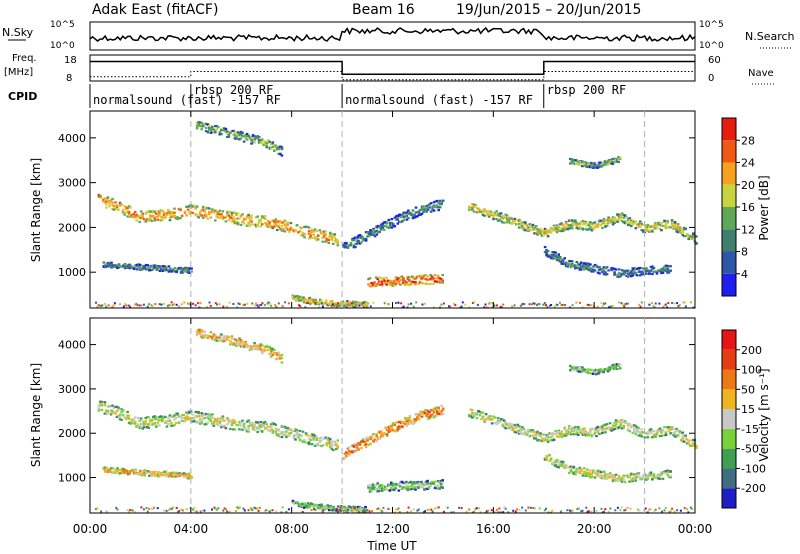  Describe the element at coordinates (729, 173) in the screenshot. I see `colorbar-swatch` at that location.